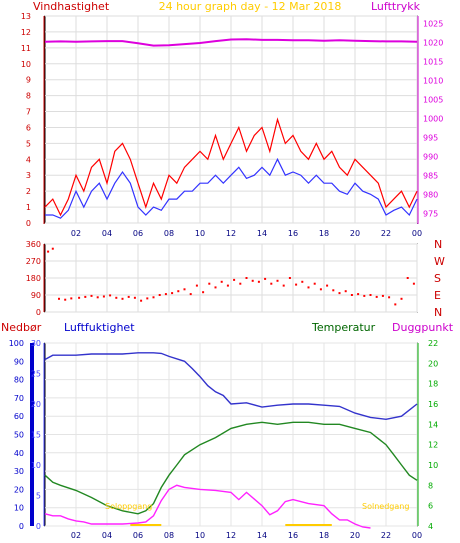 Image resolution: width=460 pixels, height=543 pixels. I want to click on wind-speed-tick-label: 6, so click(28, 127).